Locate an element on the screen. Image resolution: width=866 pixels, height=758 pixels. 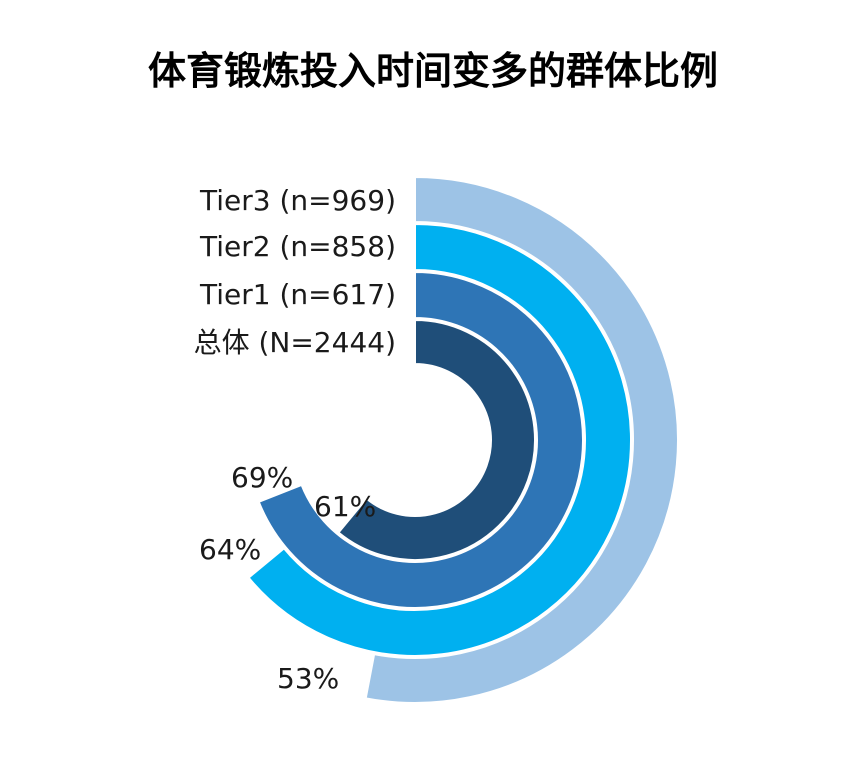
category-label-3: Tier1 (n=617) is located at coordinates (297, 294).